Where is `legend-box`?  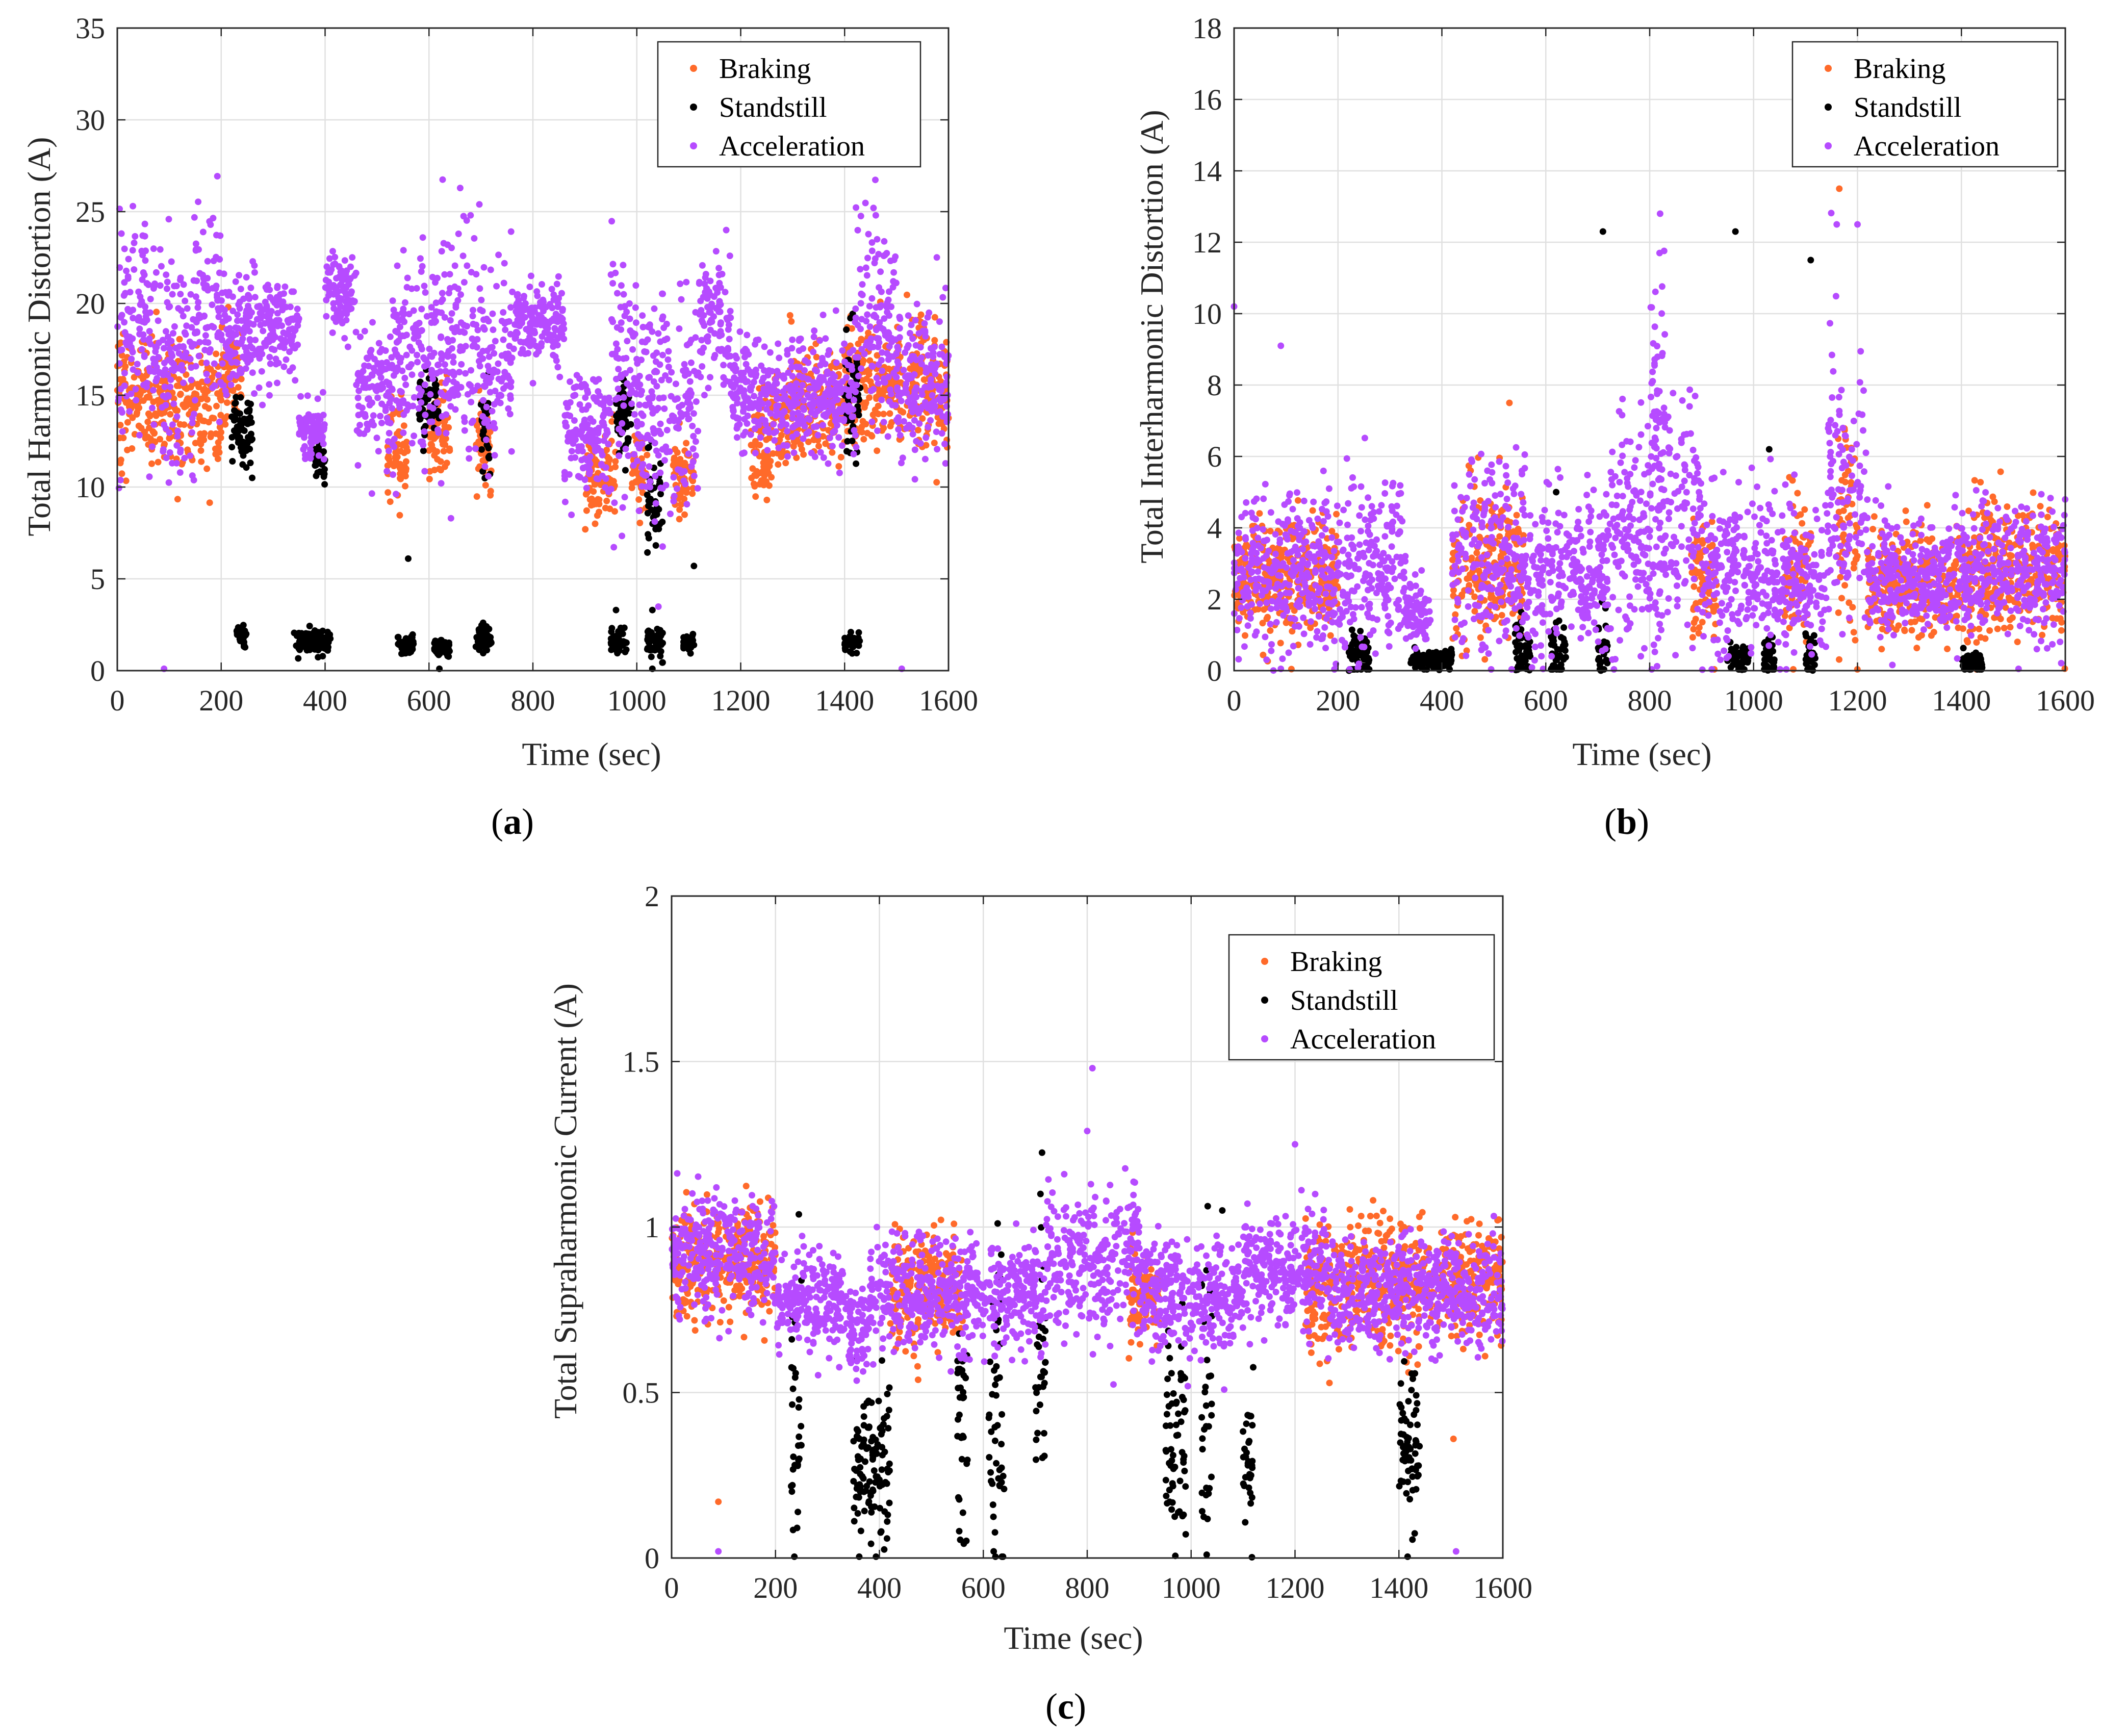
legend-box is located at coordinates (789, 104).